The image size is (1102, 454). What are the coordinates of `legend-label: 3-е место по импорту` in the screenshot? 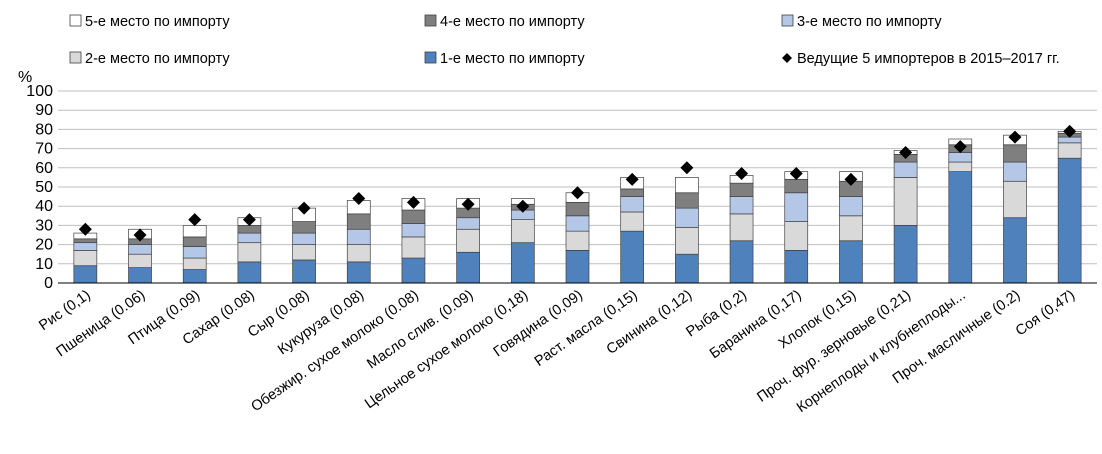 It's located at (869, 22).